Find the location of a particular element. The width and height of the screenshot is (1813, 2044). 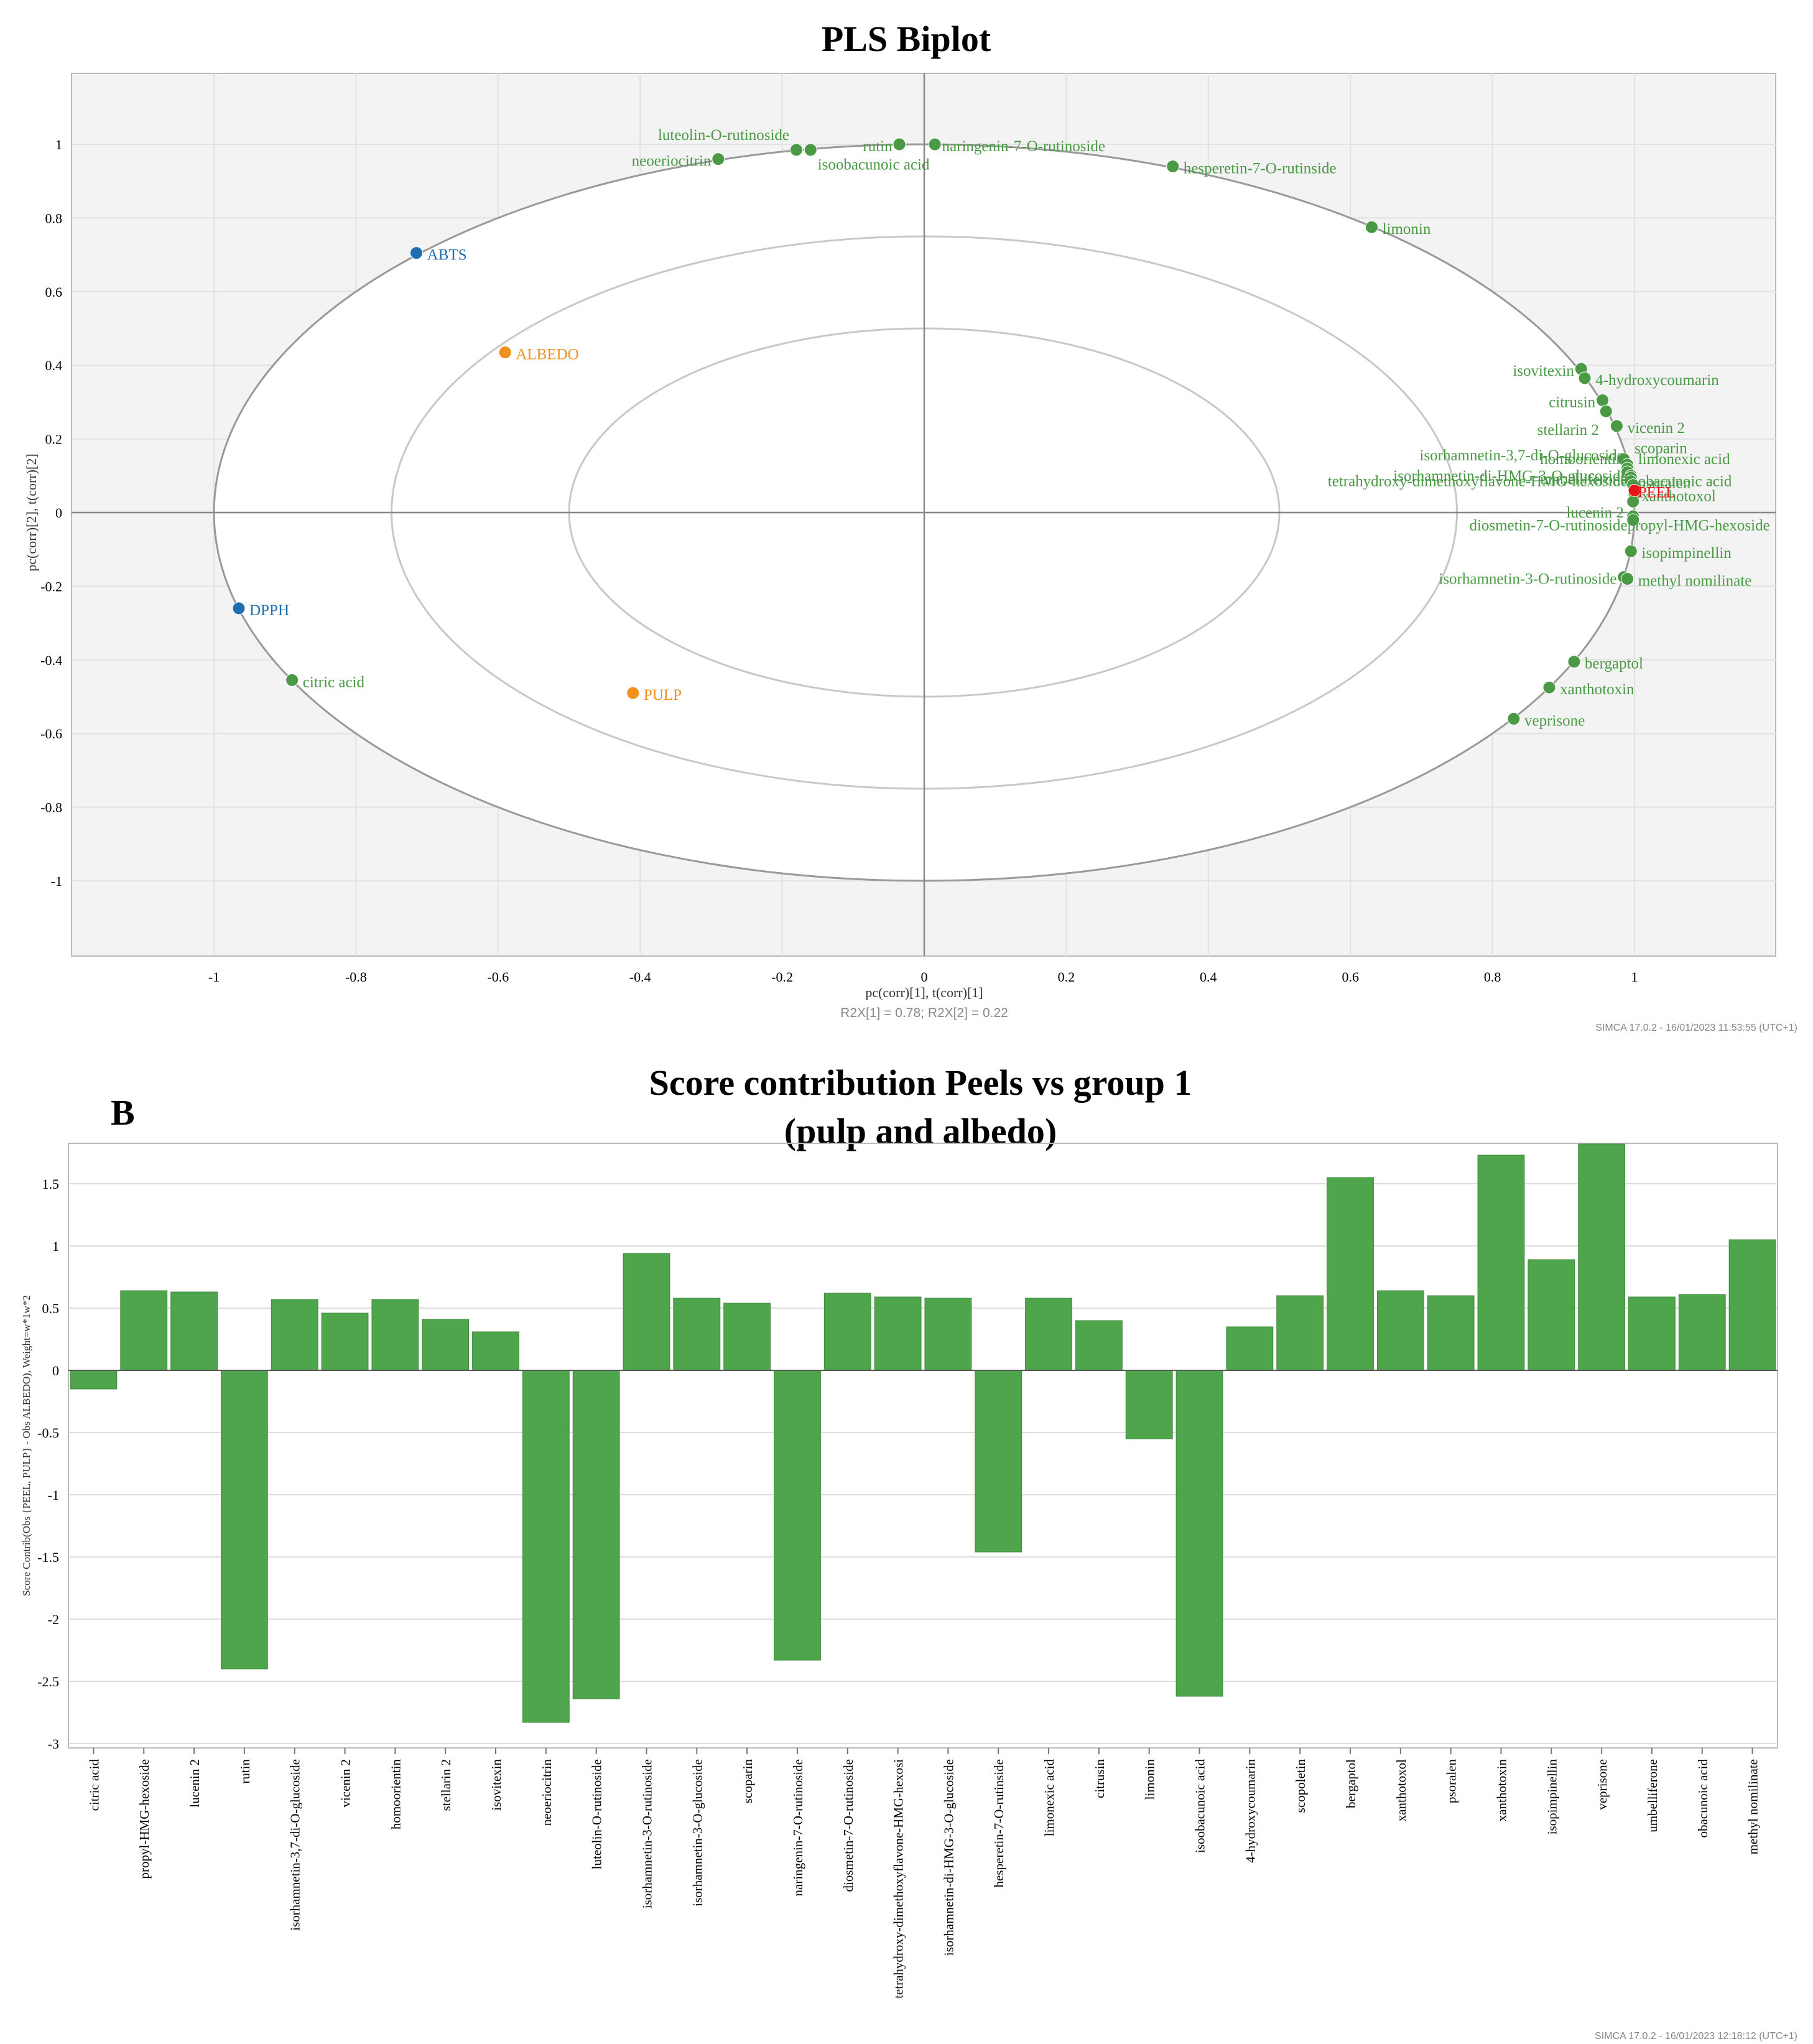

x-tick-label: lucenin 2 is located at coordinates (194, 1784).